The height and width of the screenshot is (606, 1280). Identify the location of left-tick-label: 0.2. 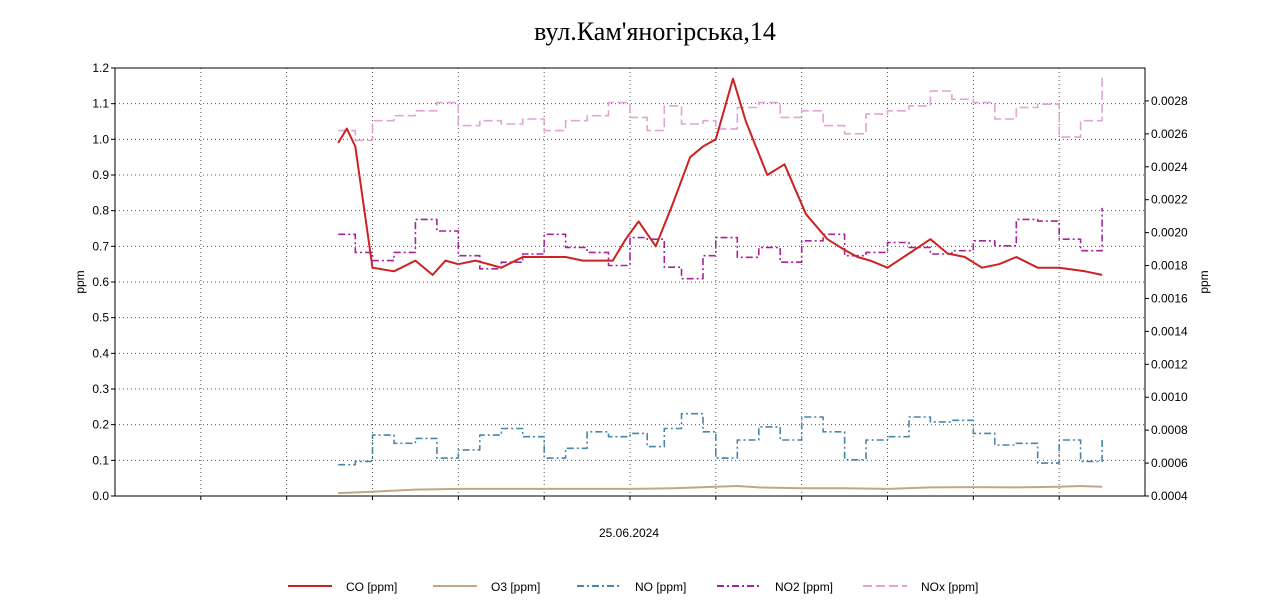
(100, 425).